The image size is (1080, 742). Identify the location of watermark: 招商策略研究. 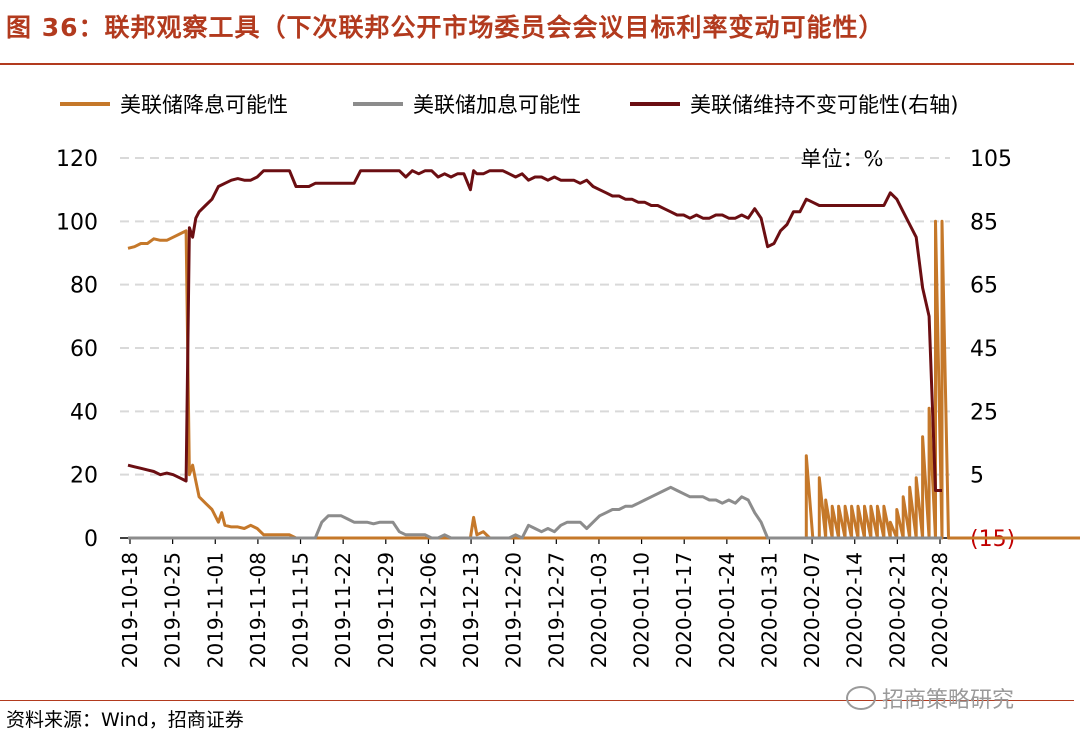
(930, 698).